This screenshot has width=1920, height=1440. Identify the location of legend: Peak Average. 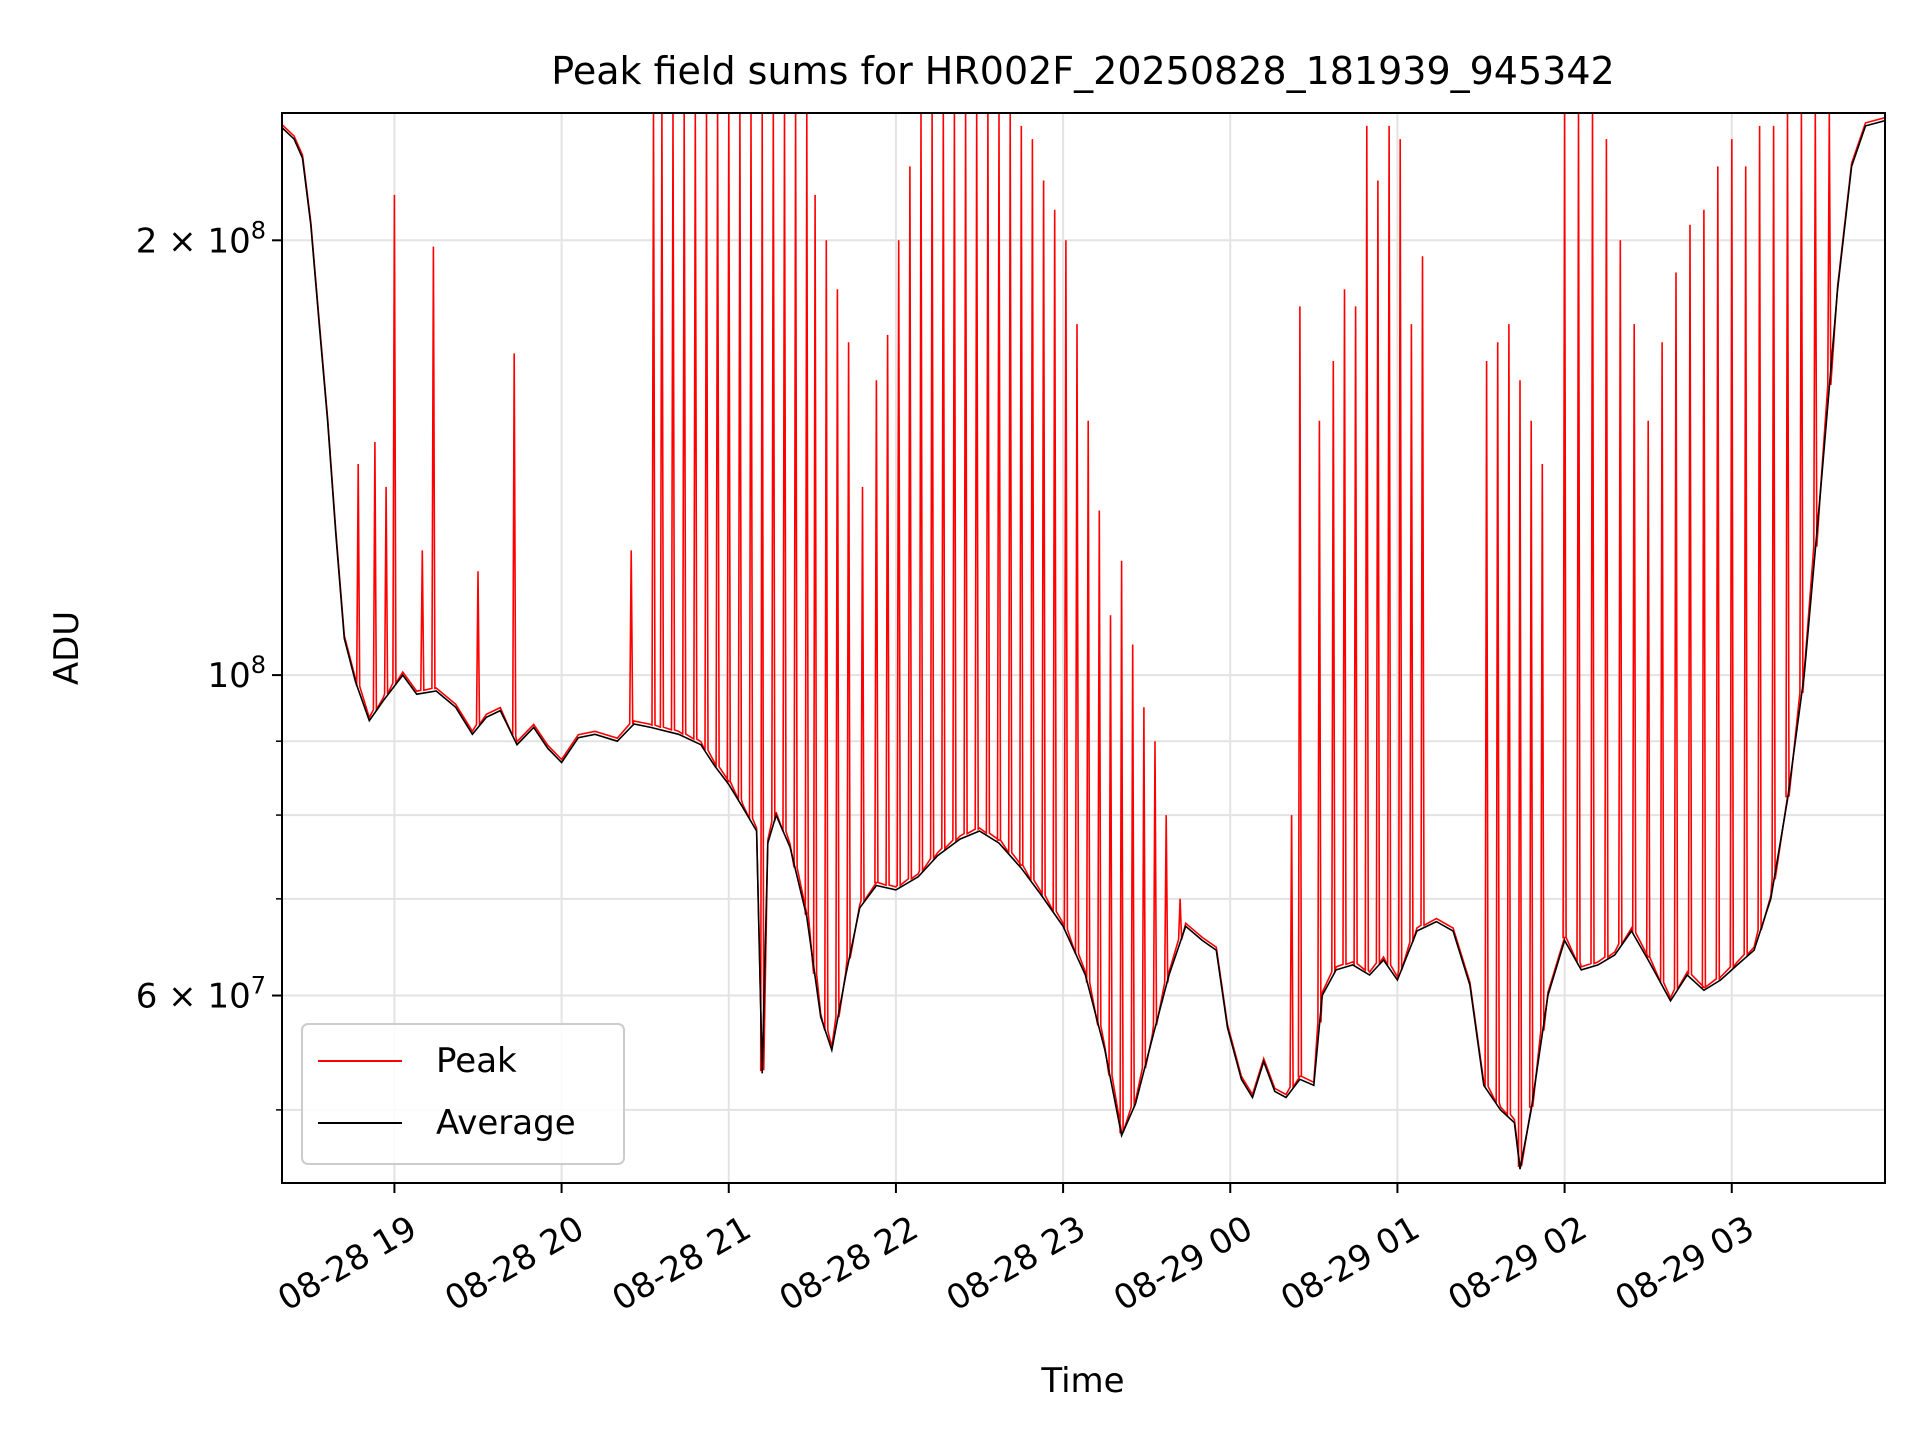
(463, 1094).